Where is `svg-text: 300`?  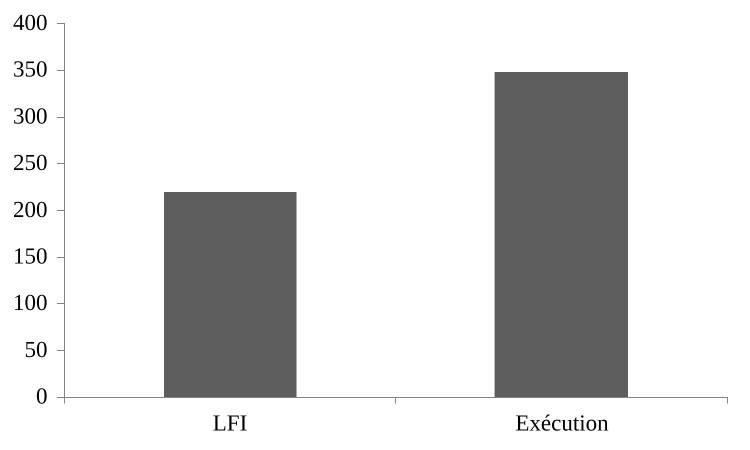
svg-text: 300 is located at coordinates (30, 116).